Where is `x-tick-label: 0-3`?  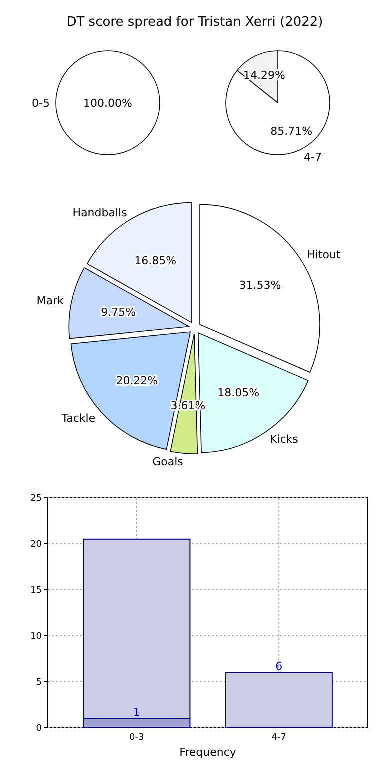
x-tick-label: 0-3 is located at coordinates (137, 738).